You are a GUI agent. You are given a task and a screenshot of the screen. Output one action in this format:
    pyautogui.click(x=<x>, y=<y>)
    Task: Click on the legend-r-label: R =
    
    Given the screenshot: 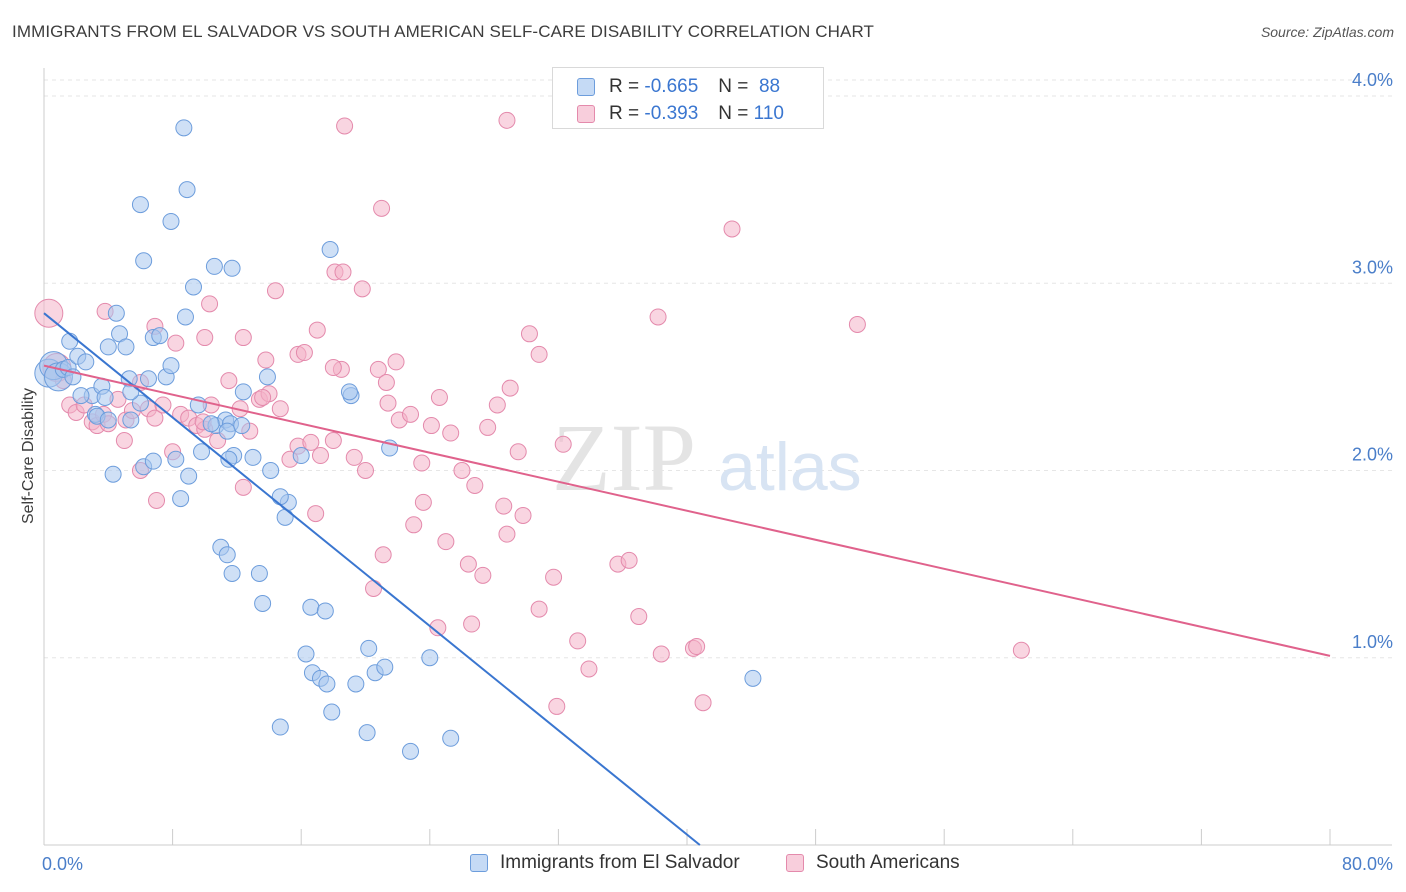 What is the action you would take?
    pyautogui.click(x=624, y=113)
    